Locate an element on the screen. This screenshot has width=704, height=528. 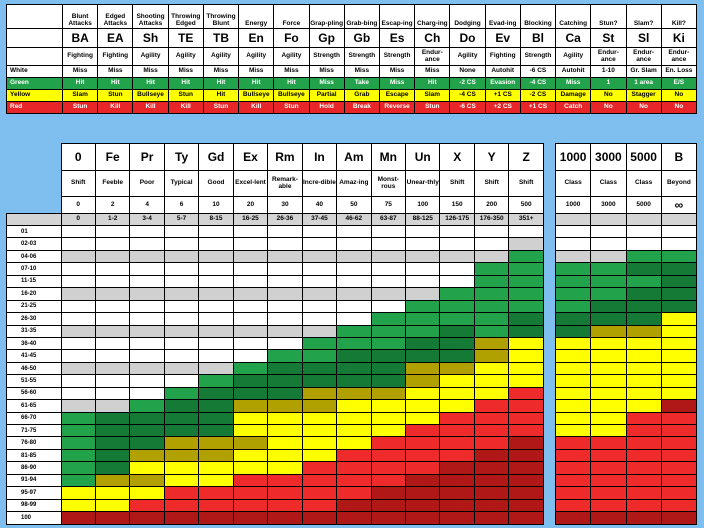
action-cell-ca-red: Catch is located at coordinates (573, 107).